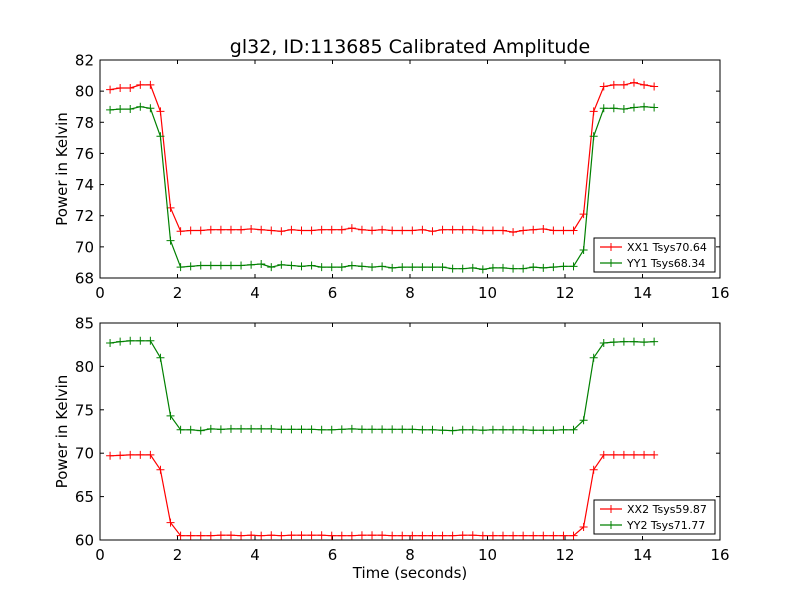  Describe the element at coordinates (333, 293) in the screenshot. I see `x-tick-label: 6` at that location.